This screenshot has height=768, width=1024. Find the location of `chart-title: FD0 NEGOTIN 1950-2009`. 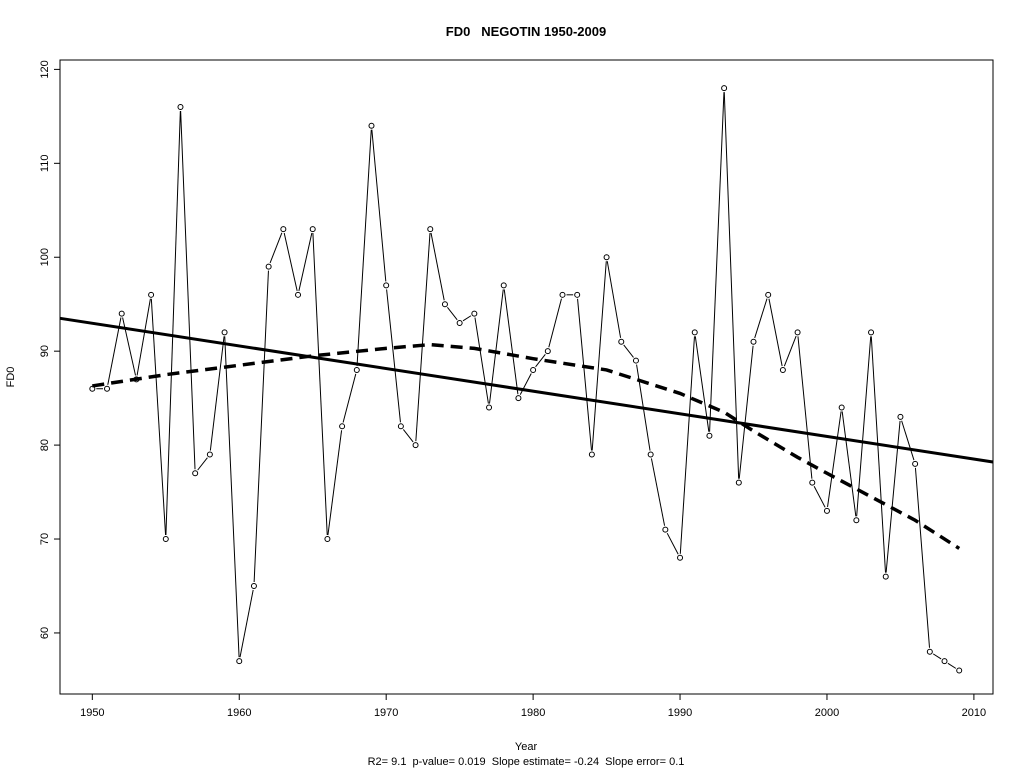

chart-title: FD0 NEGOTIN 1950-2009 is located at coordinates (526, 31).